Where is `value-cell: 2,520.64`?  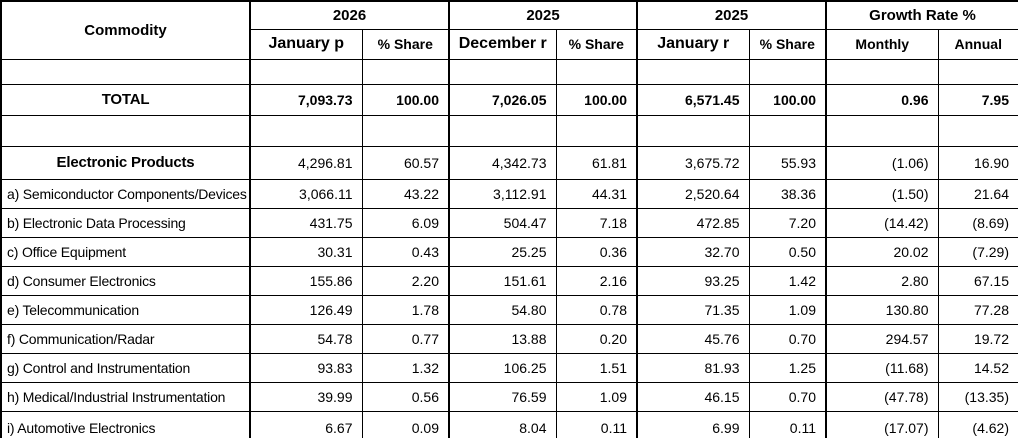
value-cell: 2,520.64 is located at coordinates (693, 193).